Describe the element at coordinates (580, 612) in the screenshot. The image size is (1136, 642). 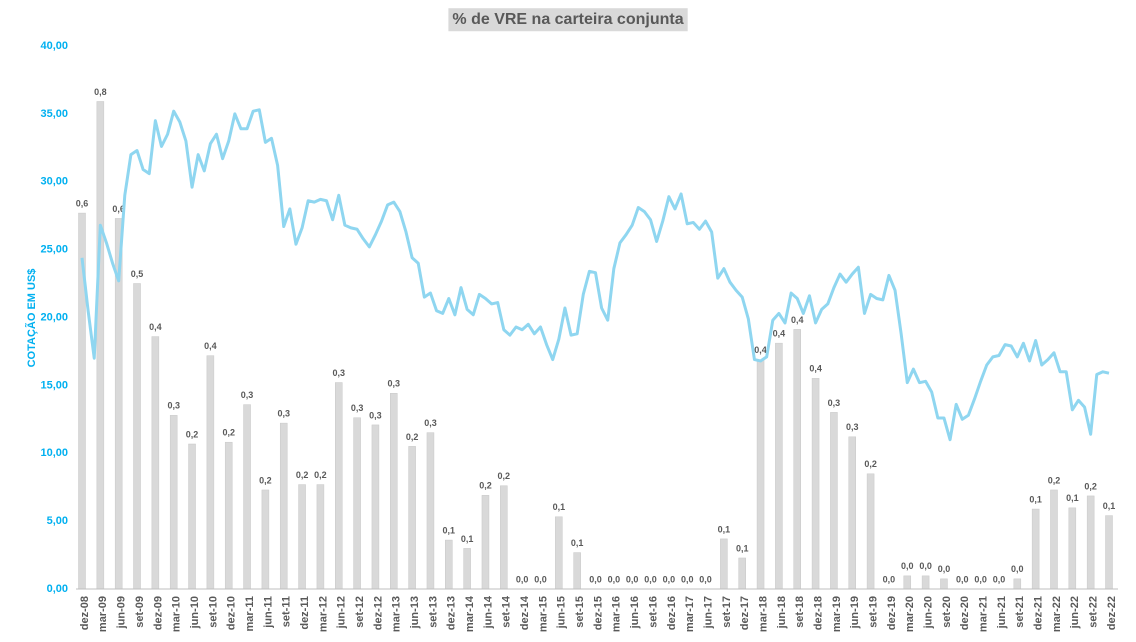
I see `x-tick-label: set-15` at that location.